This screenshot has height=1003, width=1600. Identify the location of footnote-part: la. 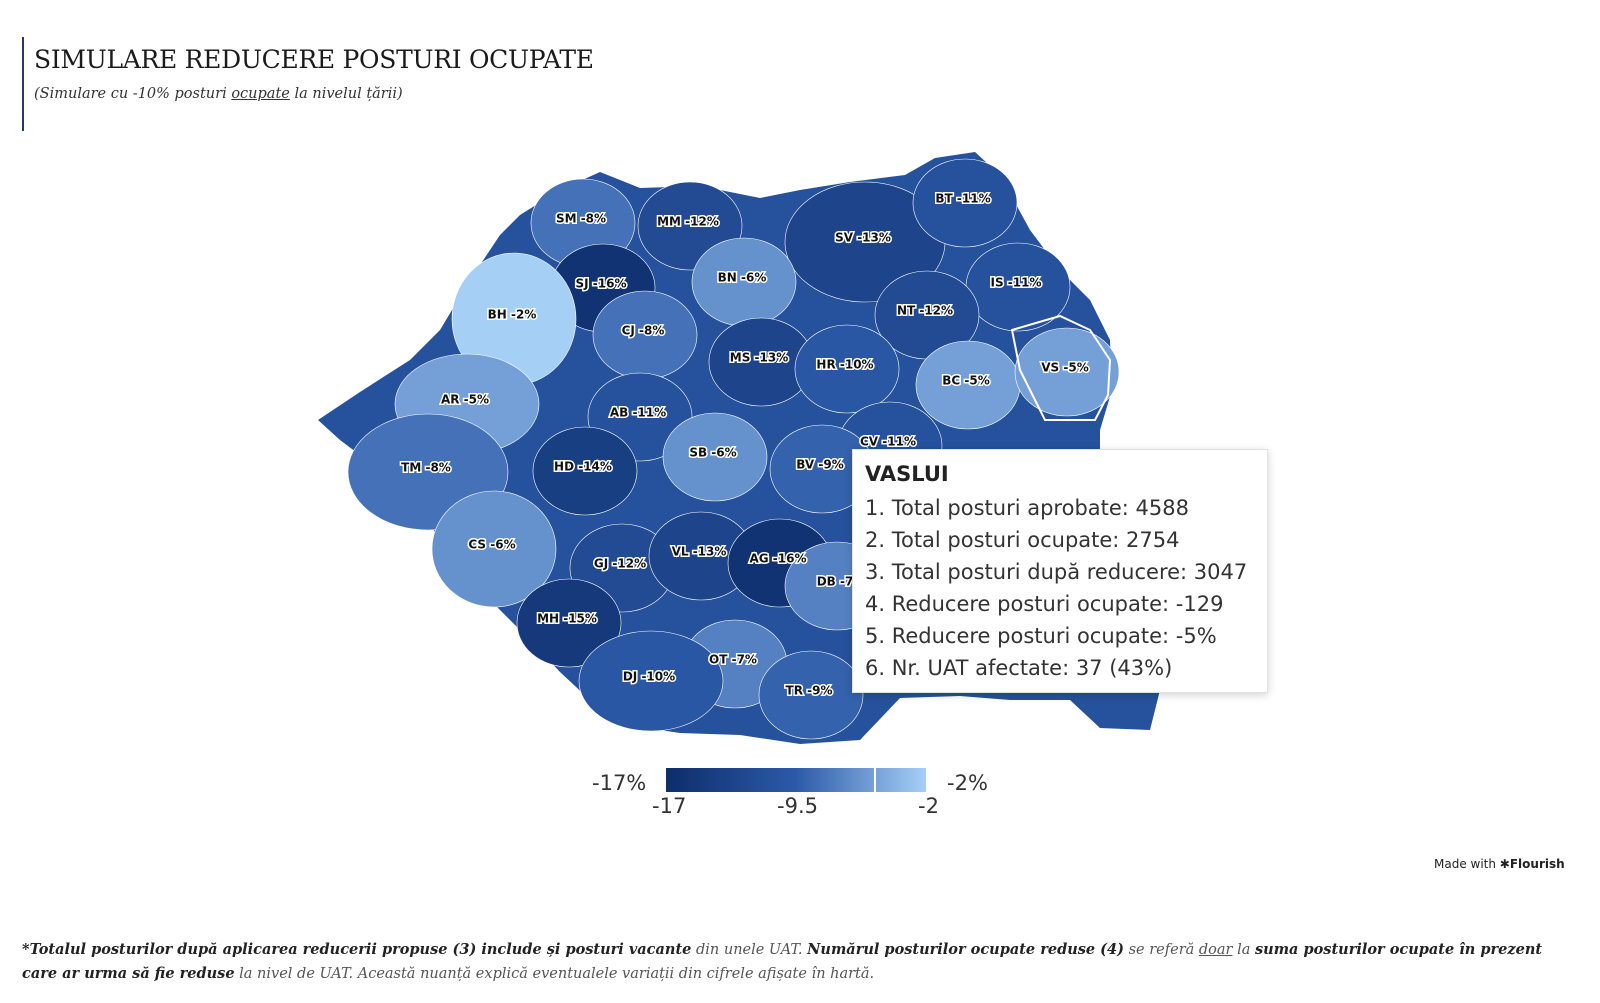
(1243, 950).